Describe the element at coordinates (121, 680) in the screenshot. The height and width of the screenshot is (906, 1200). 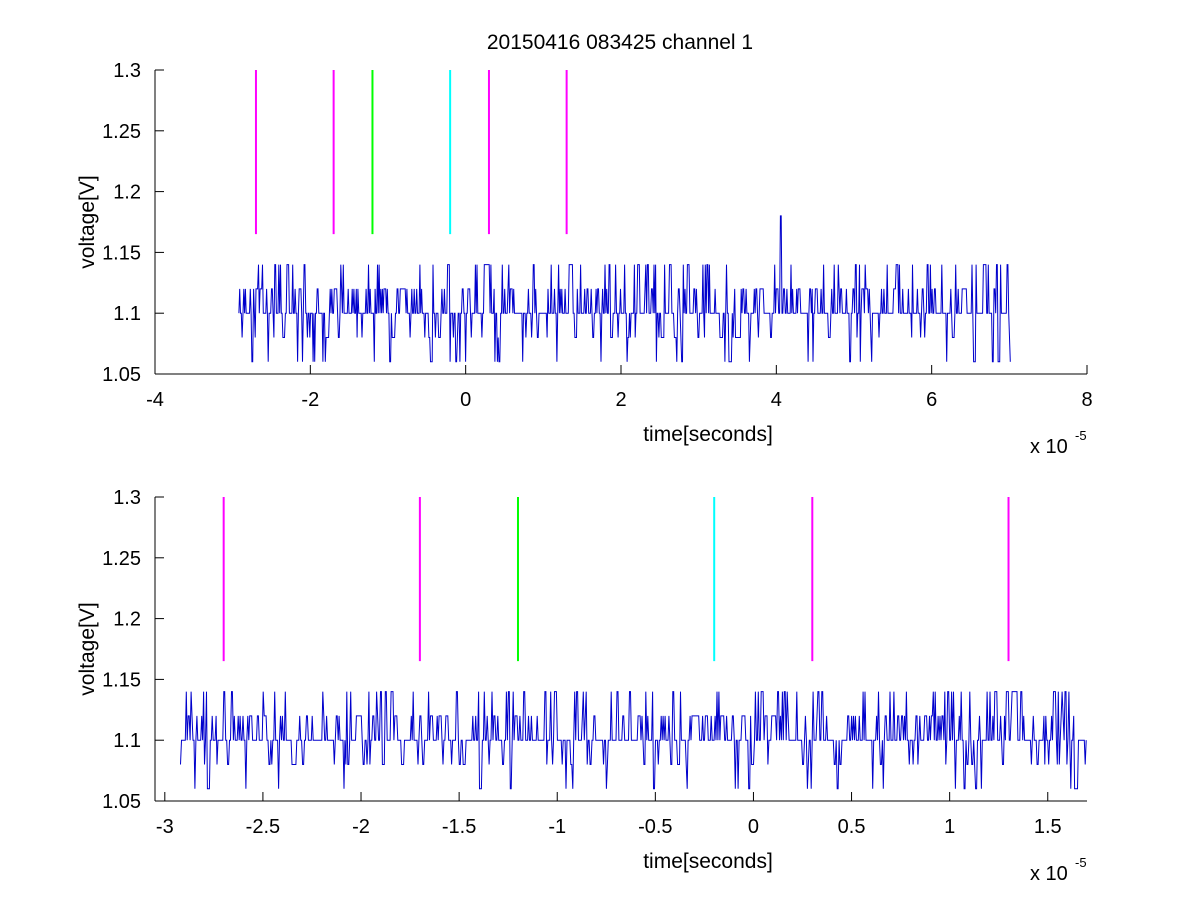
I see `bottom-y-tick-label-2: 1.15` at that location.